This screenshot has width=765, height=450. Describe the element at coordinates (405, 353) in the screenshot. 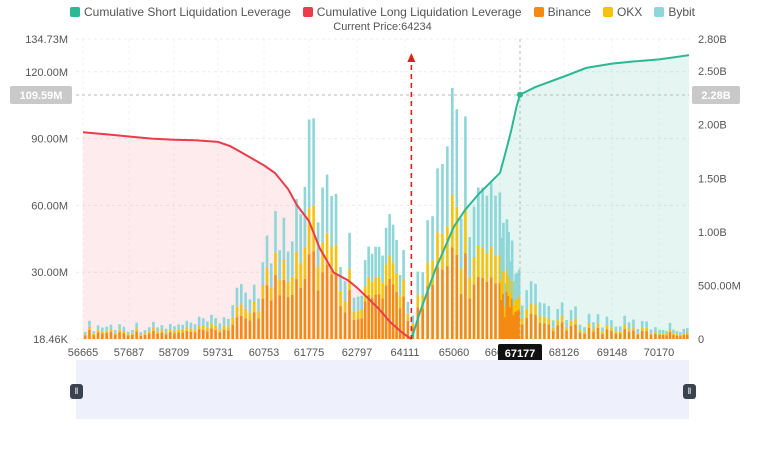

I see `x-tick-7: 64111` at that location.